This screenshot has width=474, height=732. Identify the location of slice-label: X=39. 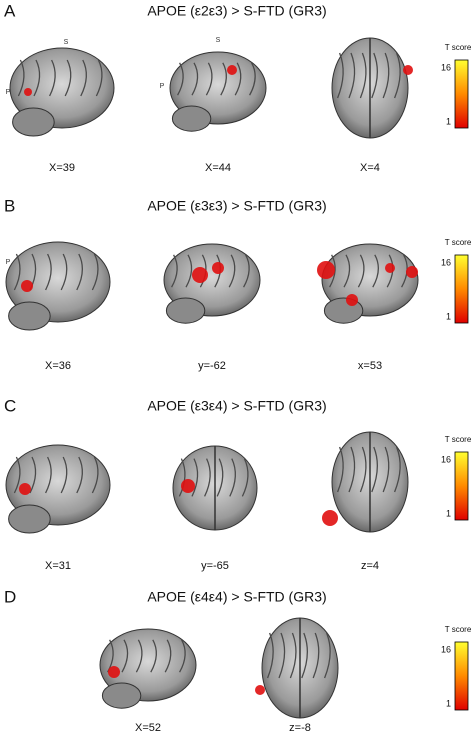
(62, 168).